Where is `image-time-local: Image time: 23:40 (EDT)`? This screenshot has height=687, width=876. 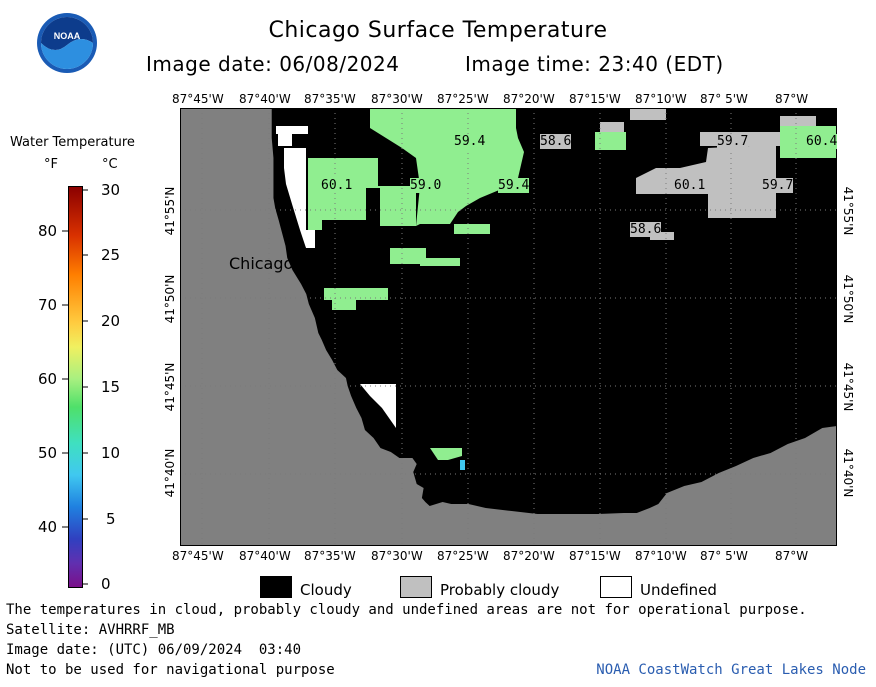
image-time-local: Image time: 23:40 (EDT) is located at coordinates (594, 64).